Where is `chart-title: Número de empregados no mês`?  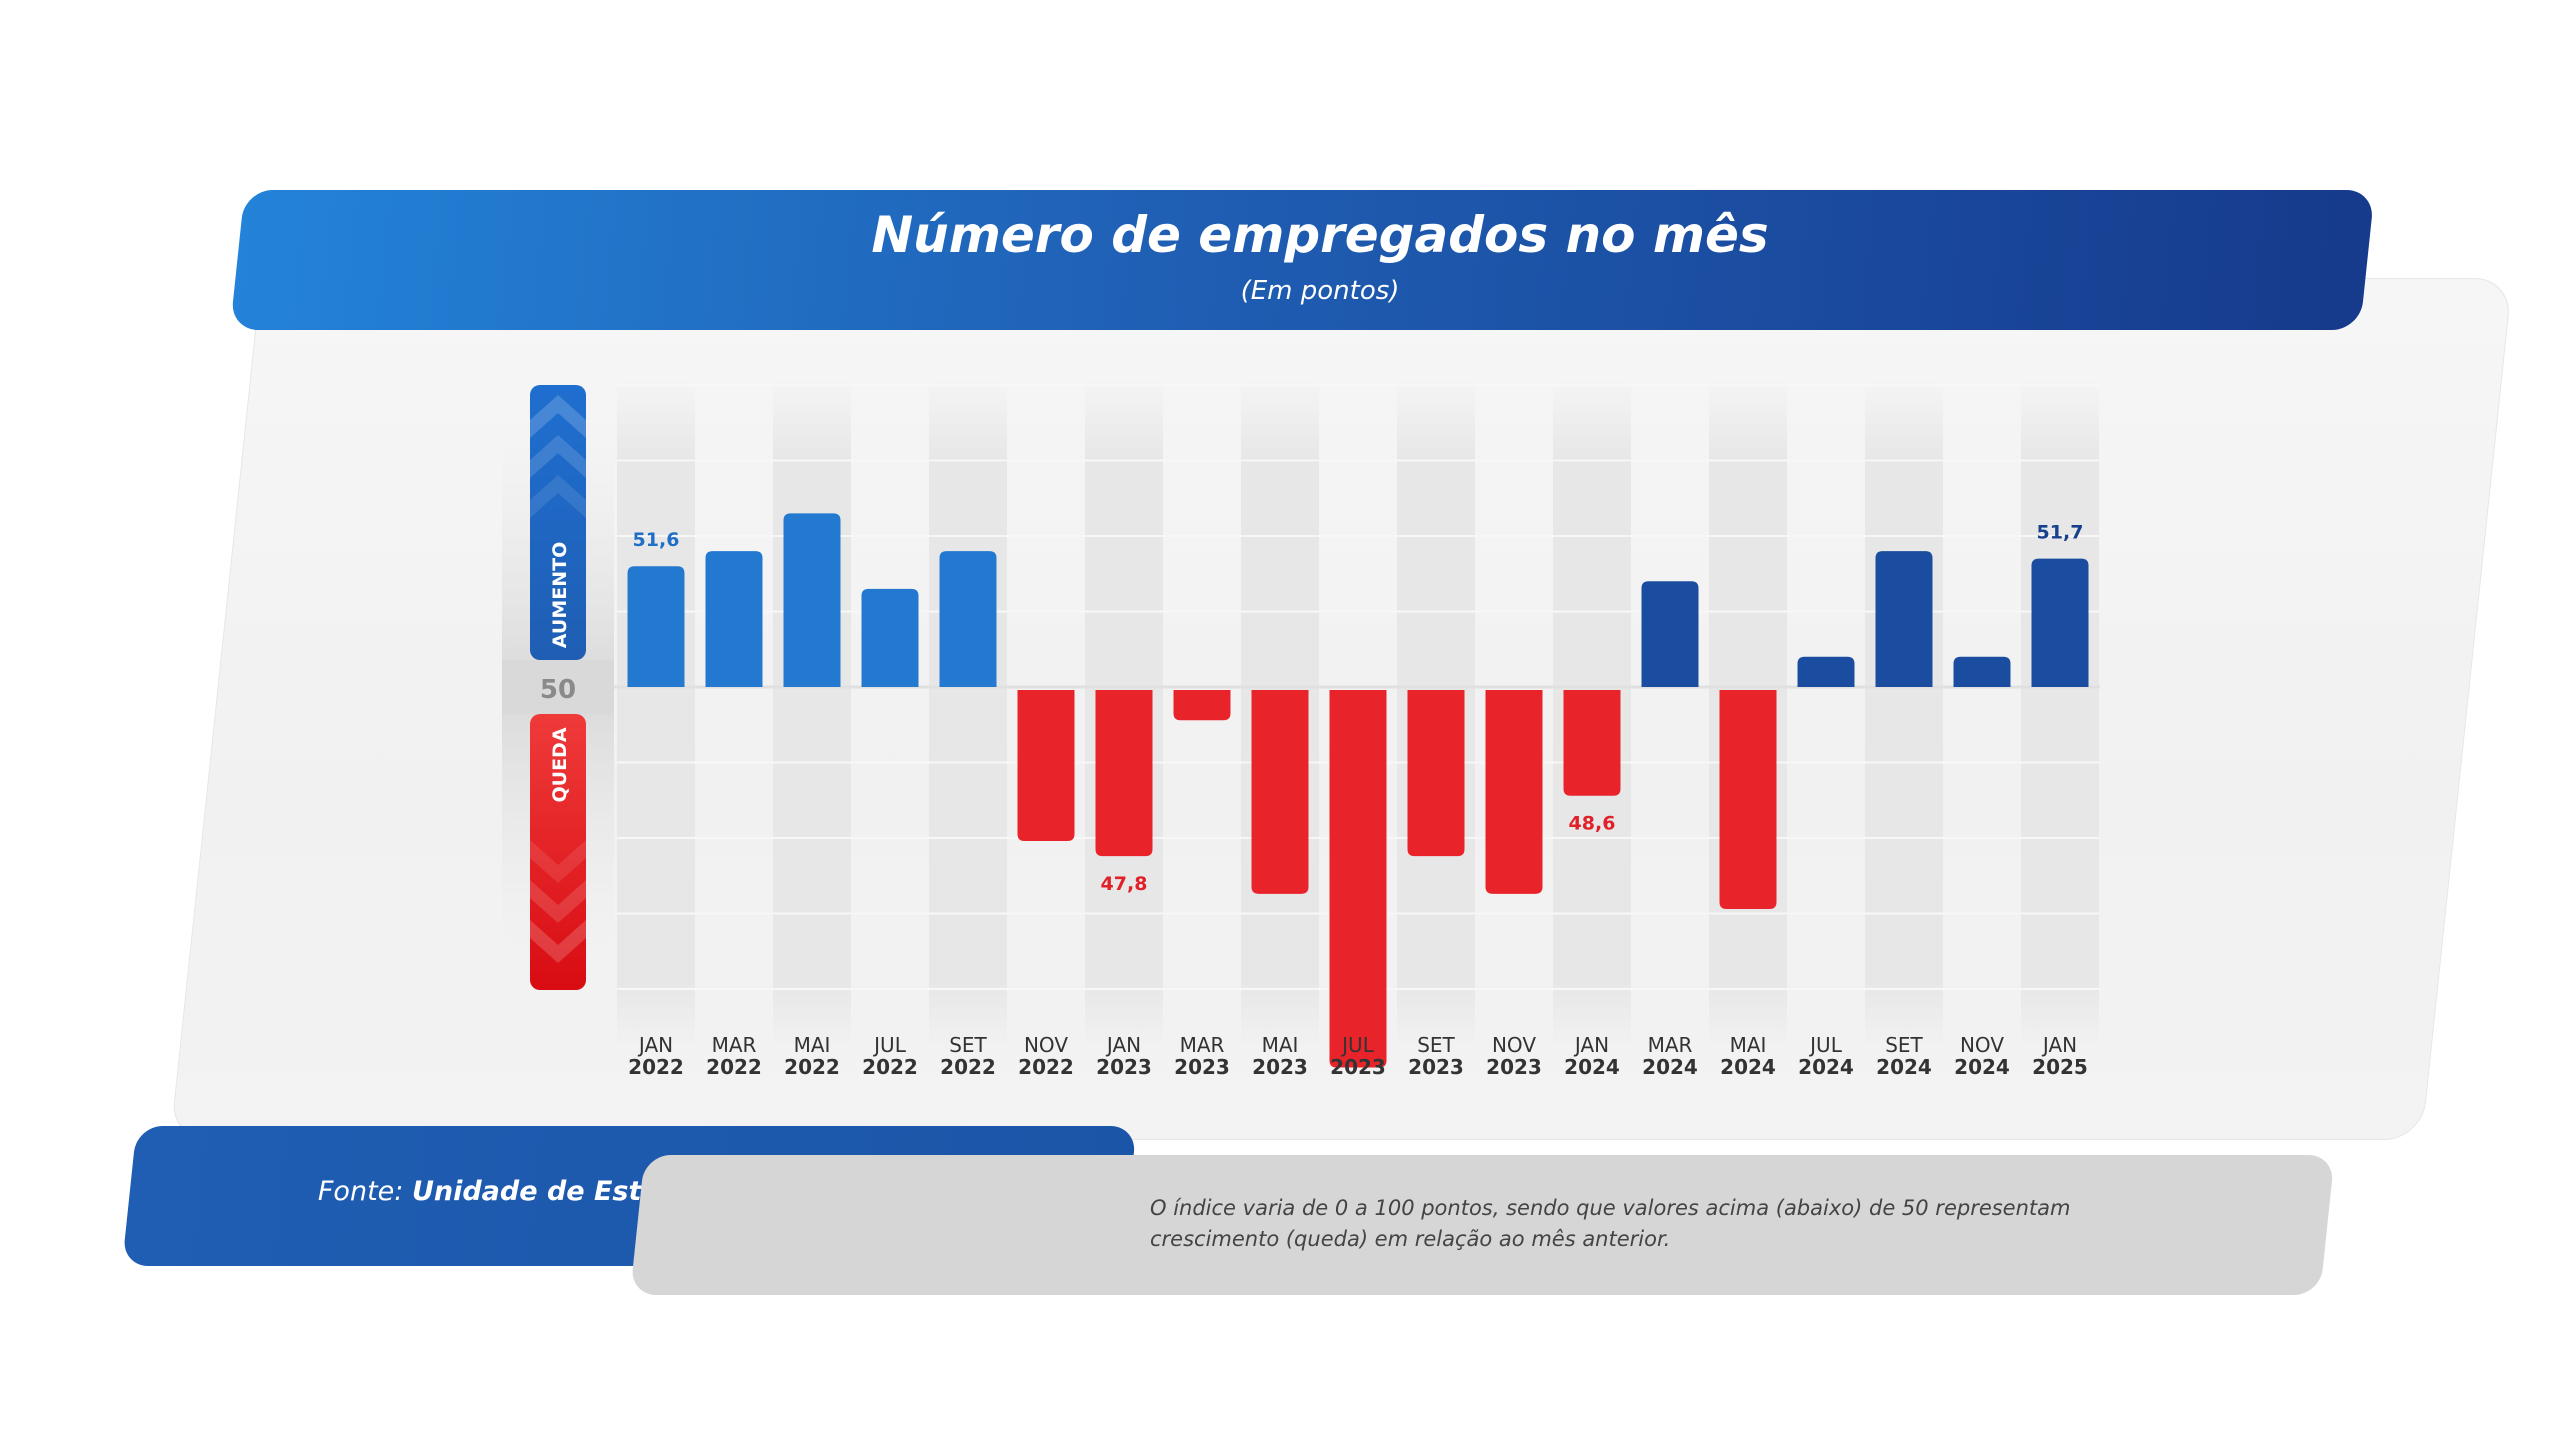 chart-title: Número de empregados no mês is located at coordinates (1320, 235).